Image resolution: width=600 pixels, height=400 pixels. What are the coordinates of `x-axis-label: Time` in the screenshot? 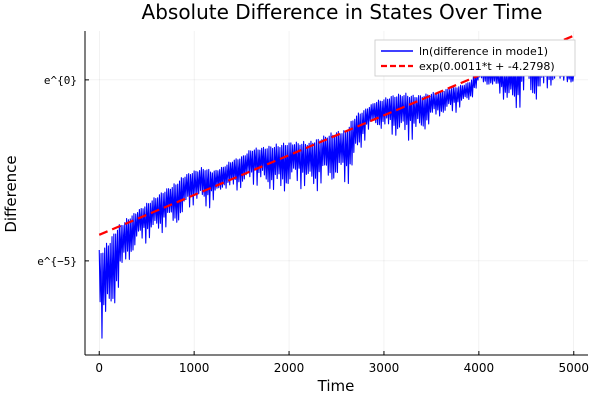 It's located at (336, 386).